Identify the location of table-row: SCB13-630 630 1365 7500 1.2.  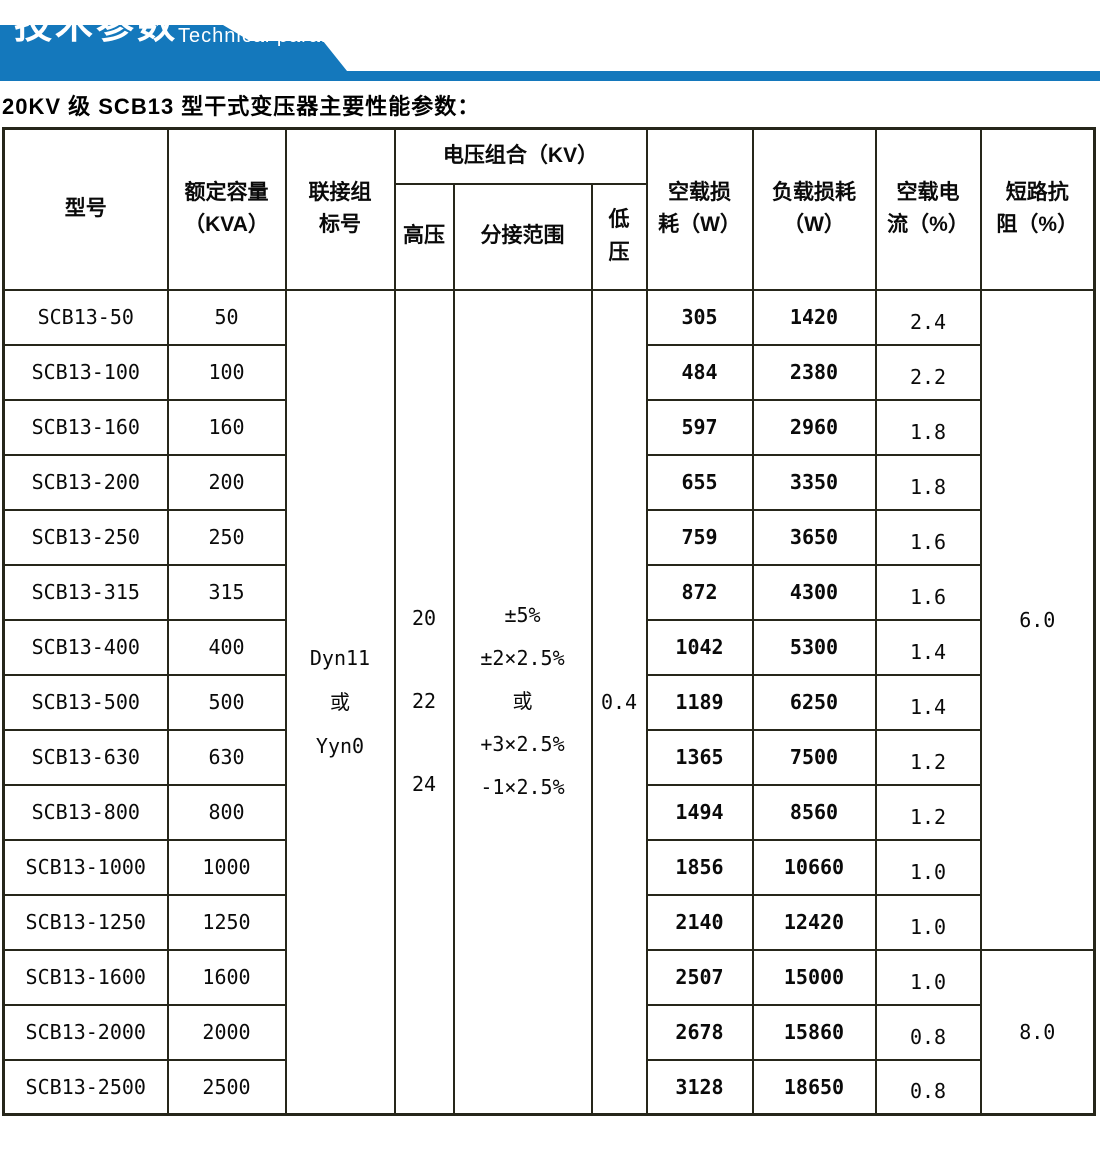
(548, 757).